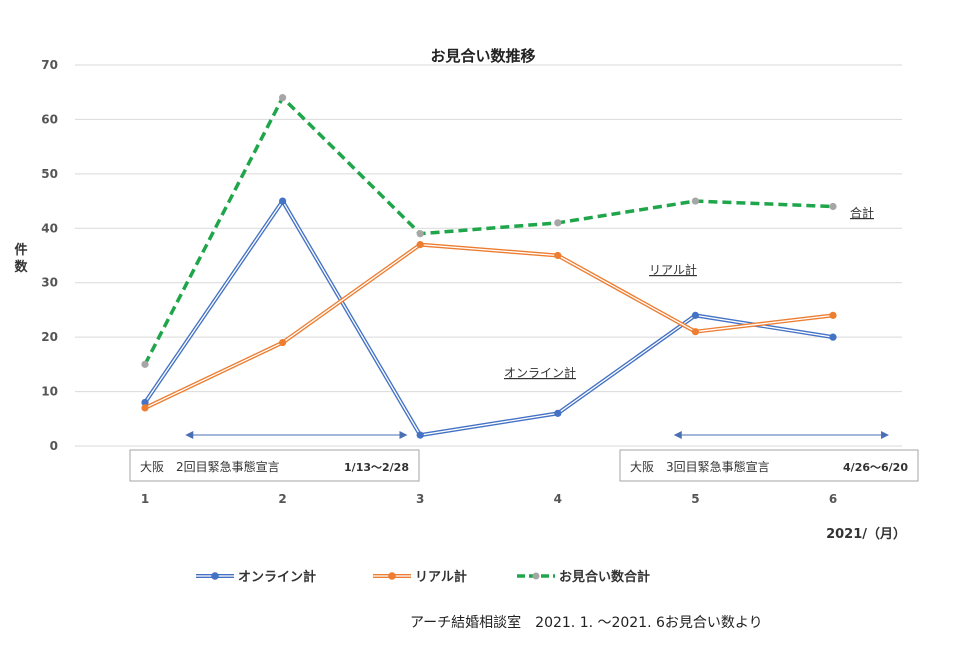  I want to click on y-tick-label: 70, so click(49, 65).